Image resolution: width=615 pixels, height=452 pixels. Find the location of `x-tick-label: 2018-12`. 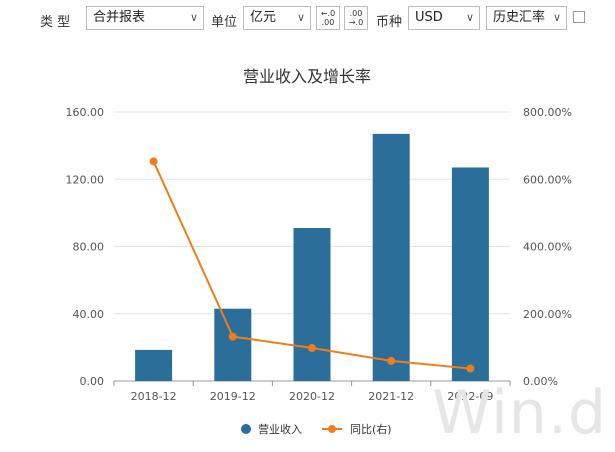

x-tick-label: 2018-12 is located at coordinates (154, 396).